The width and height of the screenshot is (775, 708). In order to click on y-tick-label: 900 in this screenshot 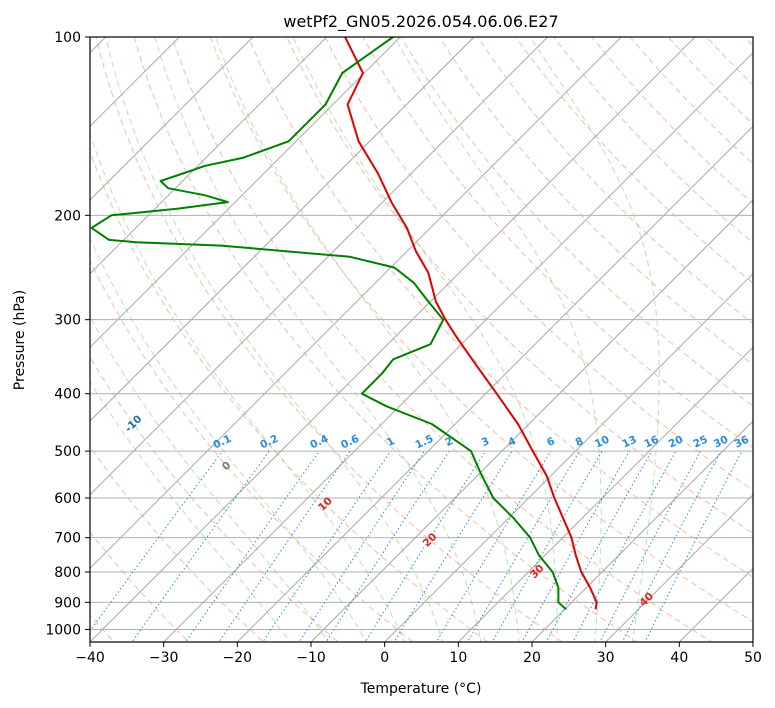, I will do `click(67, 603)`.